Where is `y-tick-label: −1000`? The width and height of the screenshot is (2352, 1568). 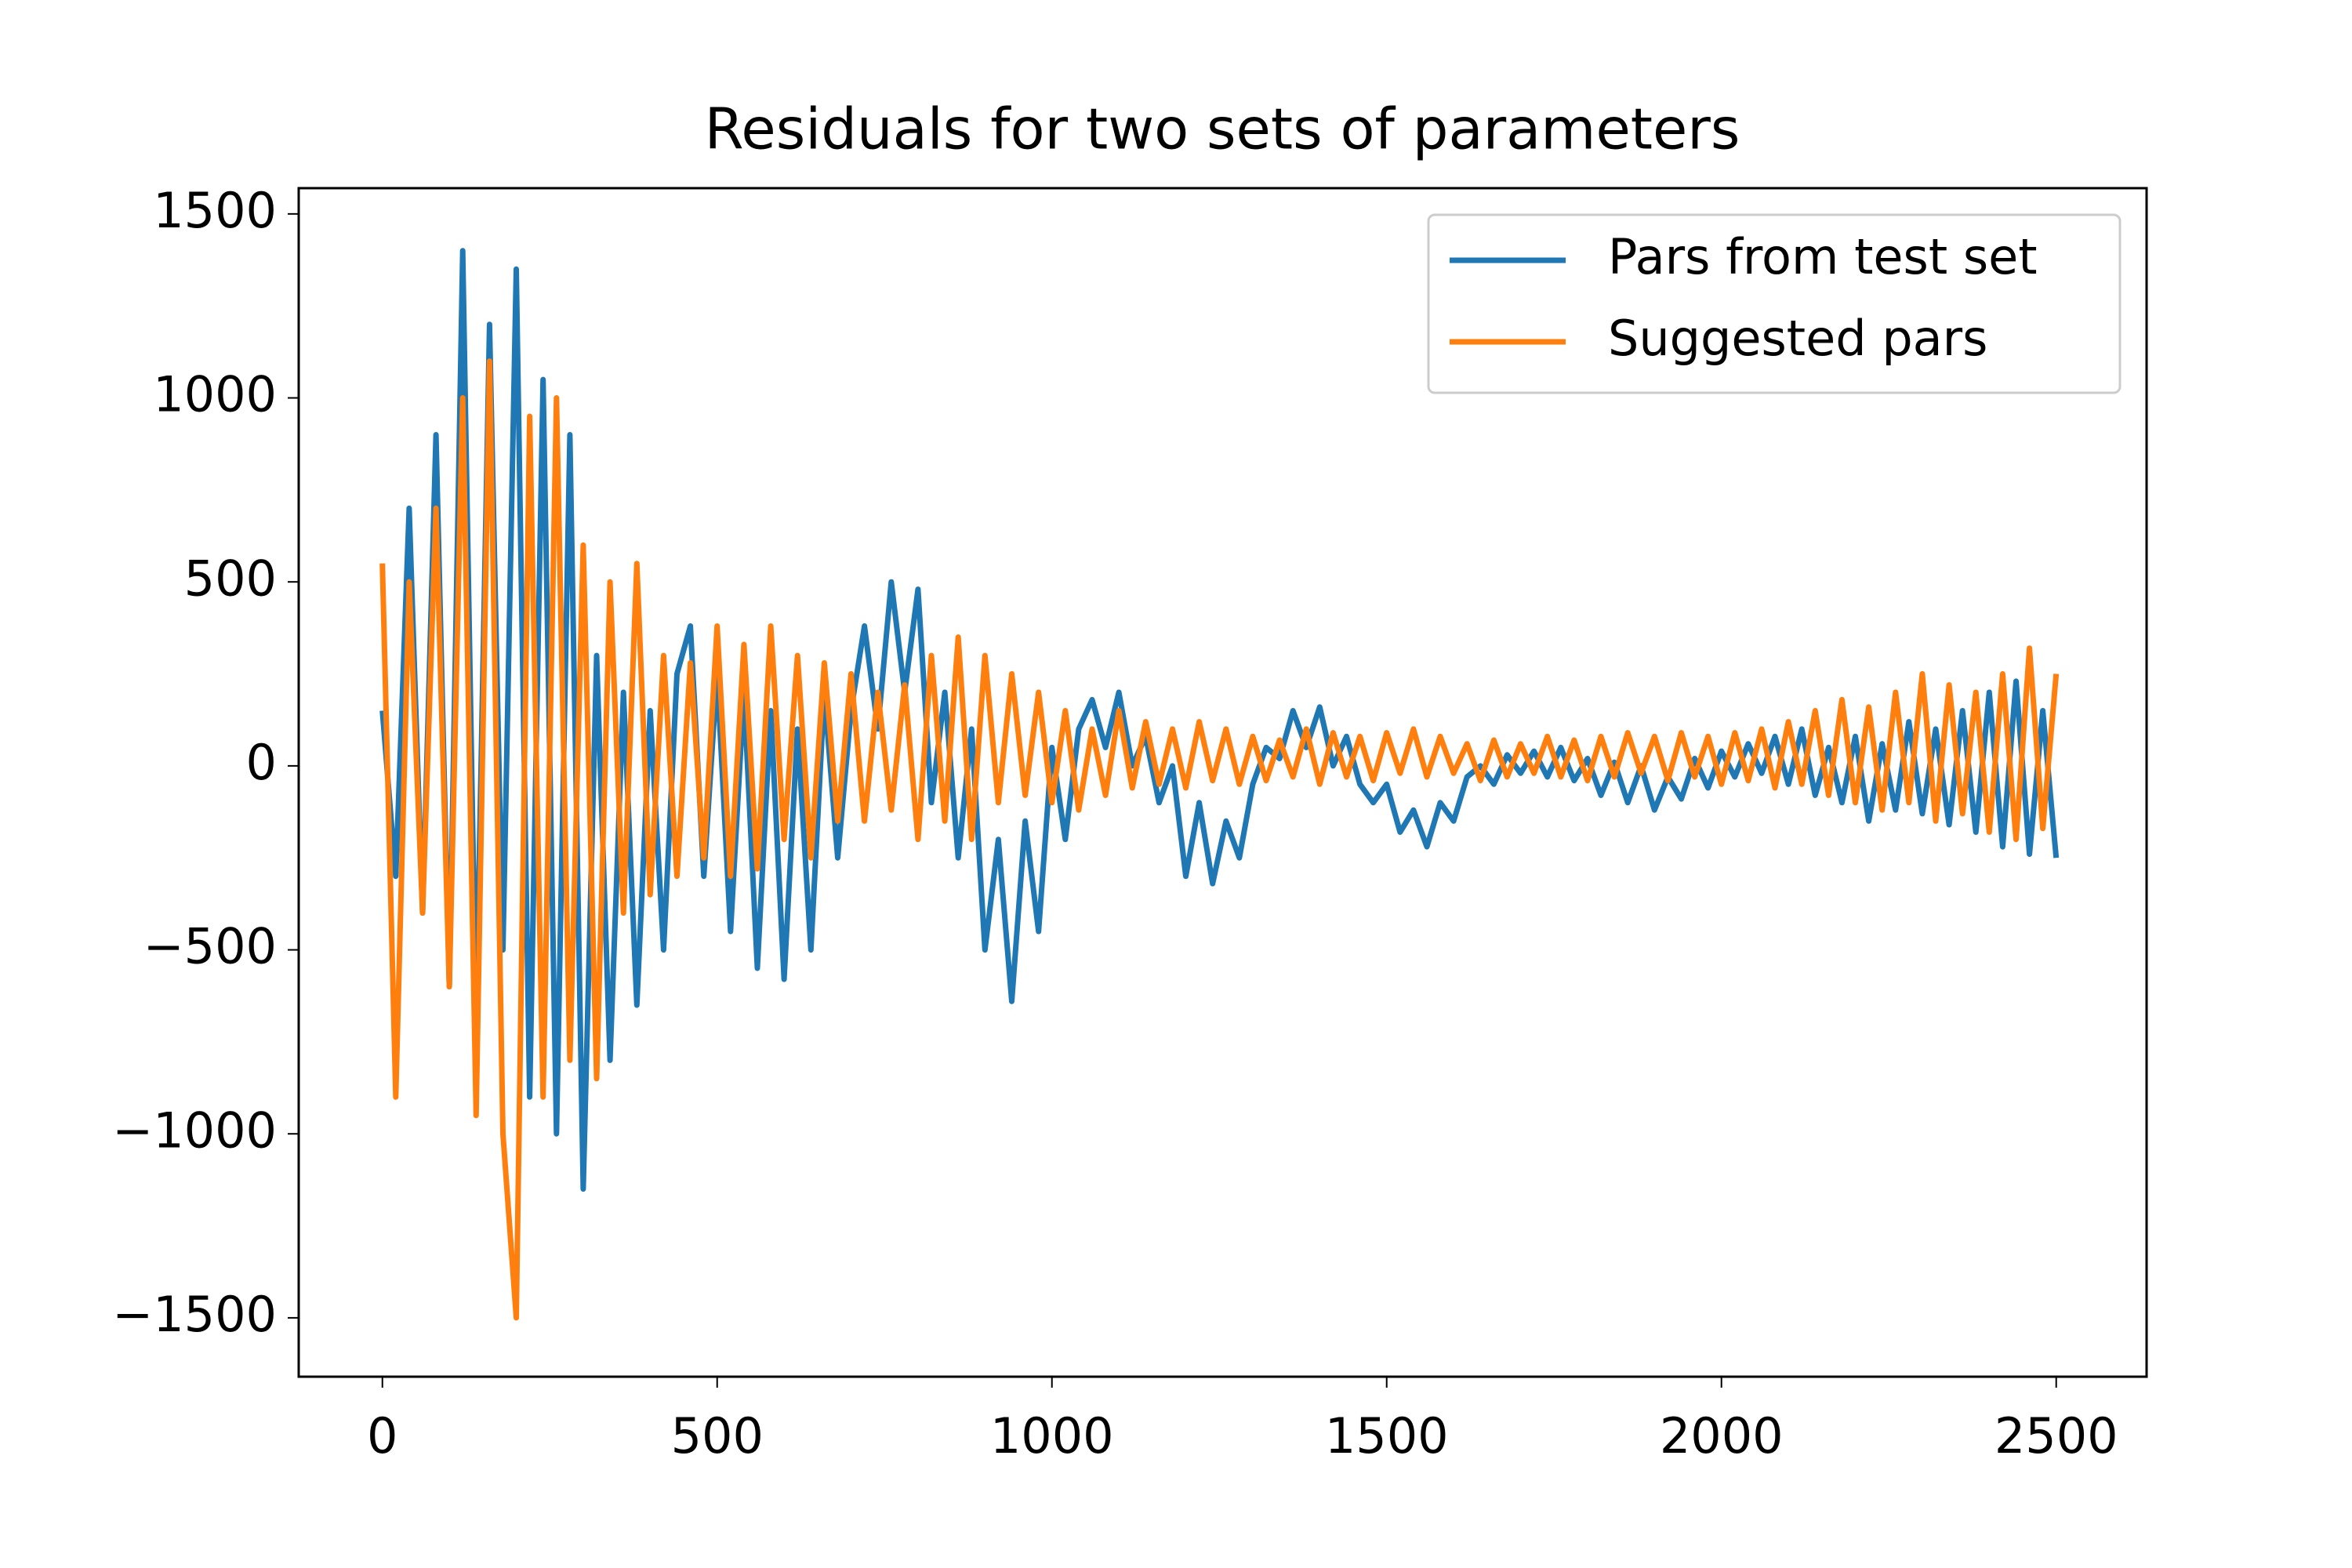
y-tick-label: −1000 is located at coordinates (195, 1130).